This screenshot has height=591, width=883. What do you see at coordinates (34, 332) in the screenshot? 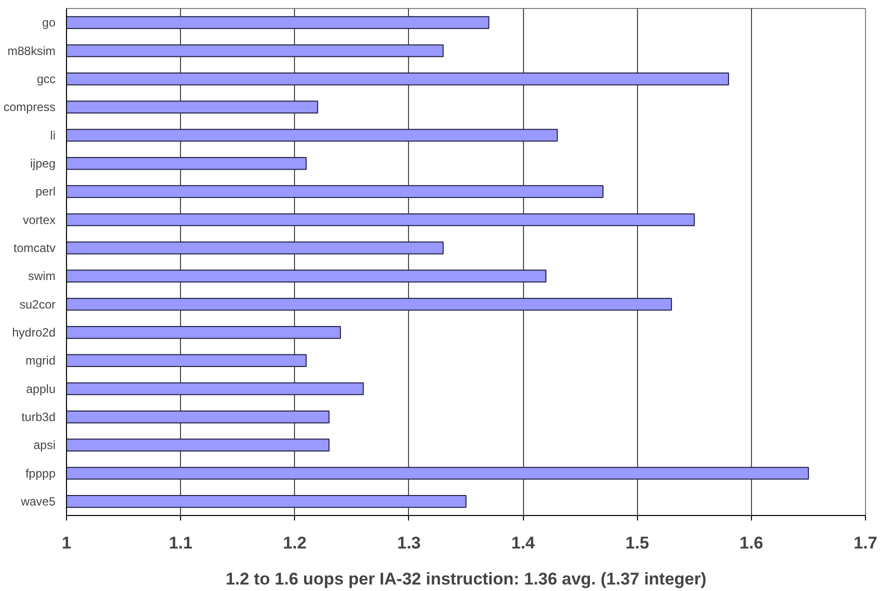
I see `y-tick-label: hydro2d` at bounding box center [34, 332].